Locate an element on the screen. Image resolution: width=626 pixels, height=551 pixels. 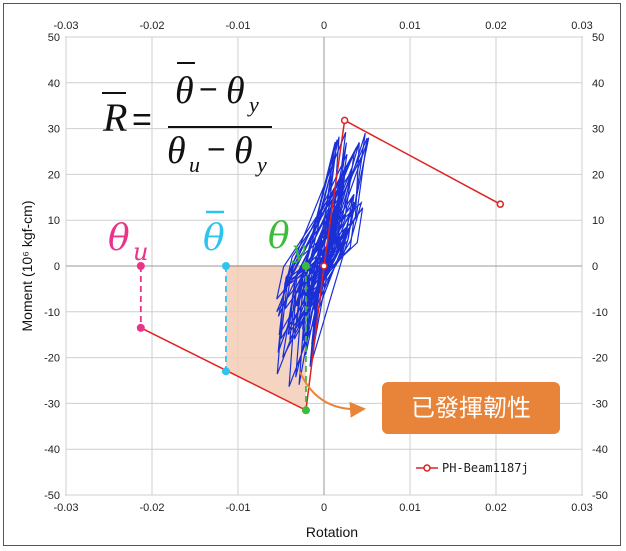
x-tick-bottom-5: 0.02 is located at coordinates (495, 508).